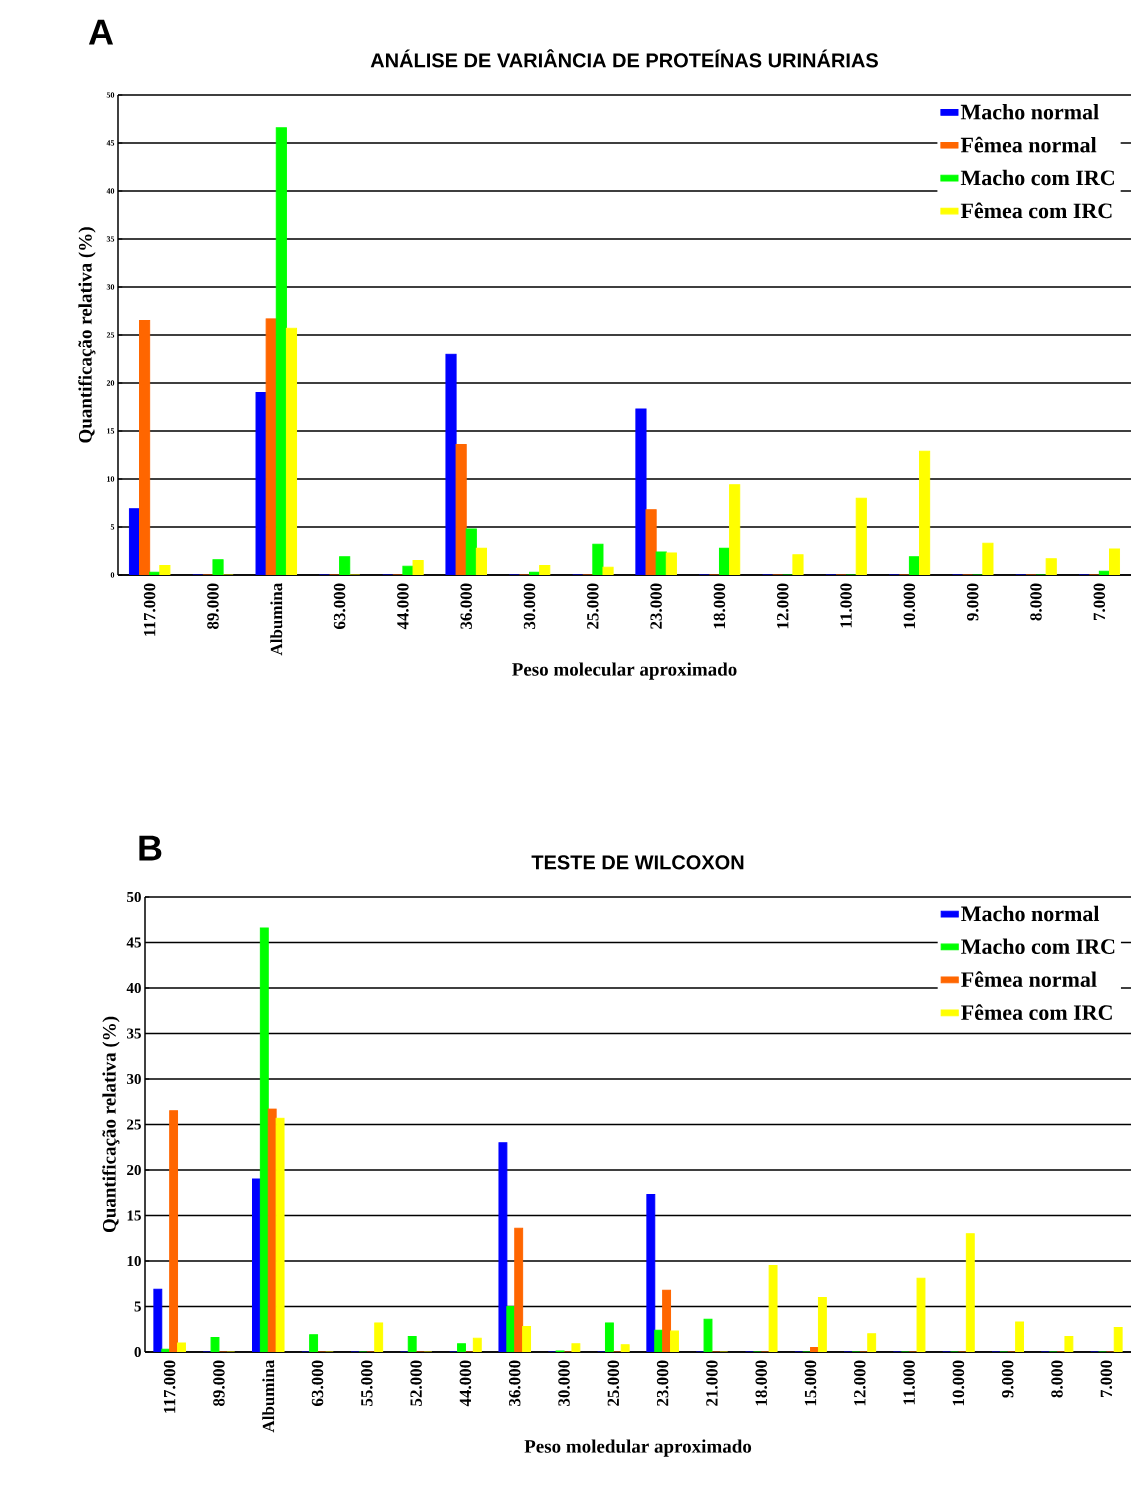 The width and height of the screenshot is (1133, 1505). I want to click on x-tick-label: 52.000, so click(416, 1383).